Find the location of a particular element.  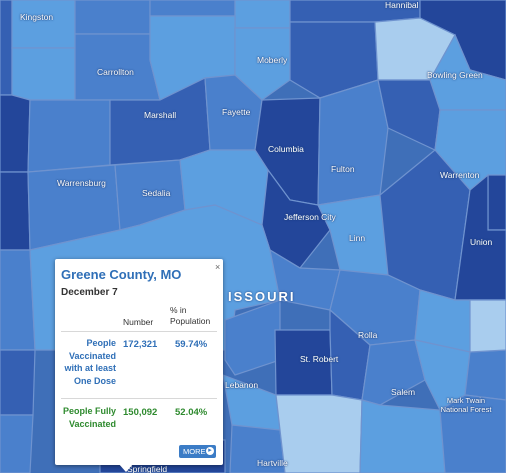

place-label-union: Union is located at coordinates (481, 242).